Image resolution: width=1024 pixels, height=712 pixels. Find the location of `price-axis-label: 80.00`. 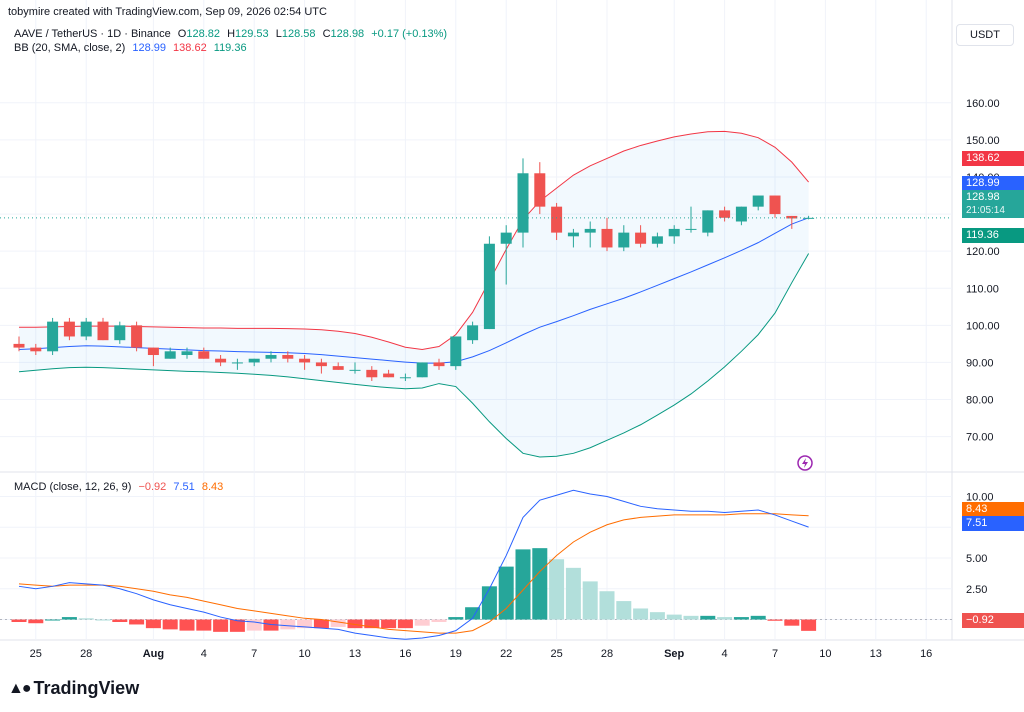

price-axis-label: 80.00 is located at coordinates (980, 401).